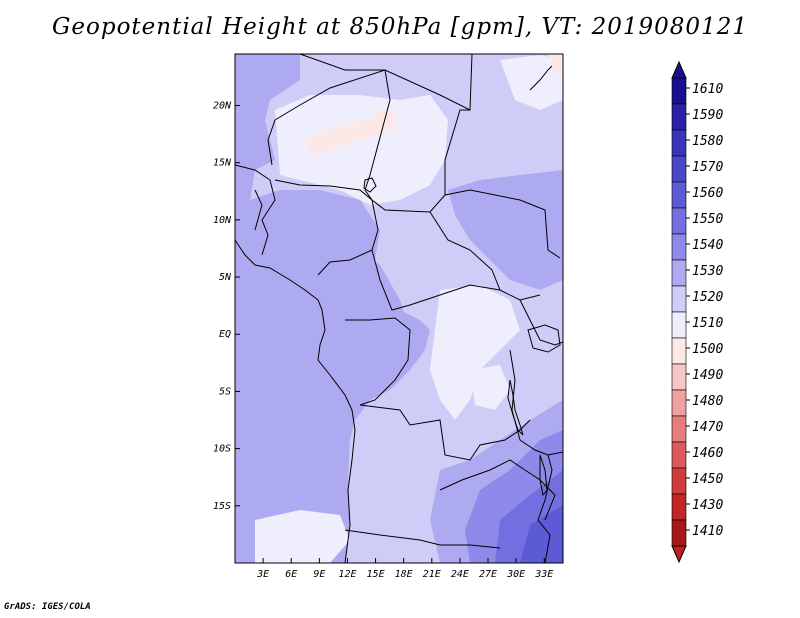  I want to click on colorbar-label: 1580, so click(707, 141).